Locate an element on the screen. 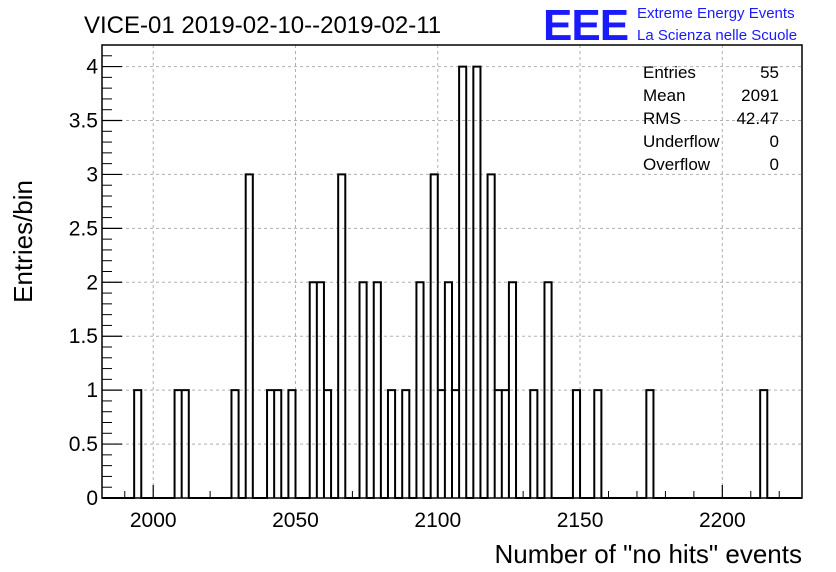  y-tick-label: 3 is located at coordinates (92, 174).